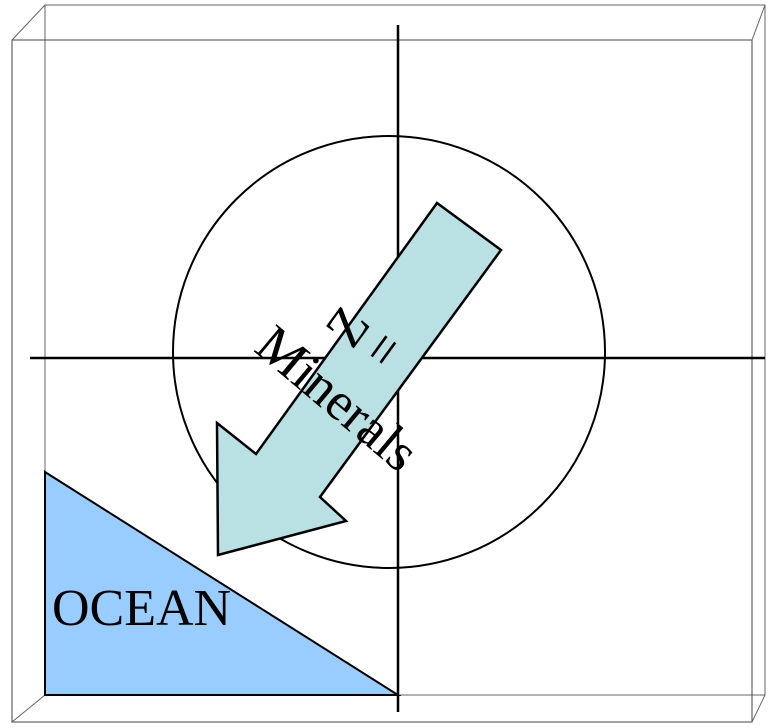 The height and width of the screenshot is (728, 770). I want to click on ocean-triangle, so click(223, 583).